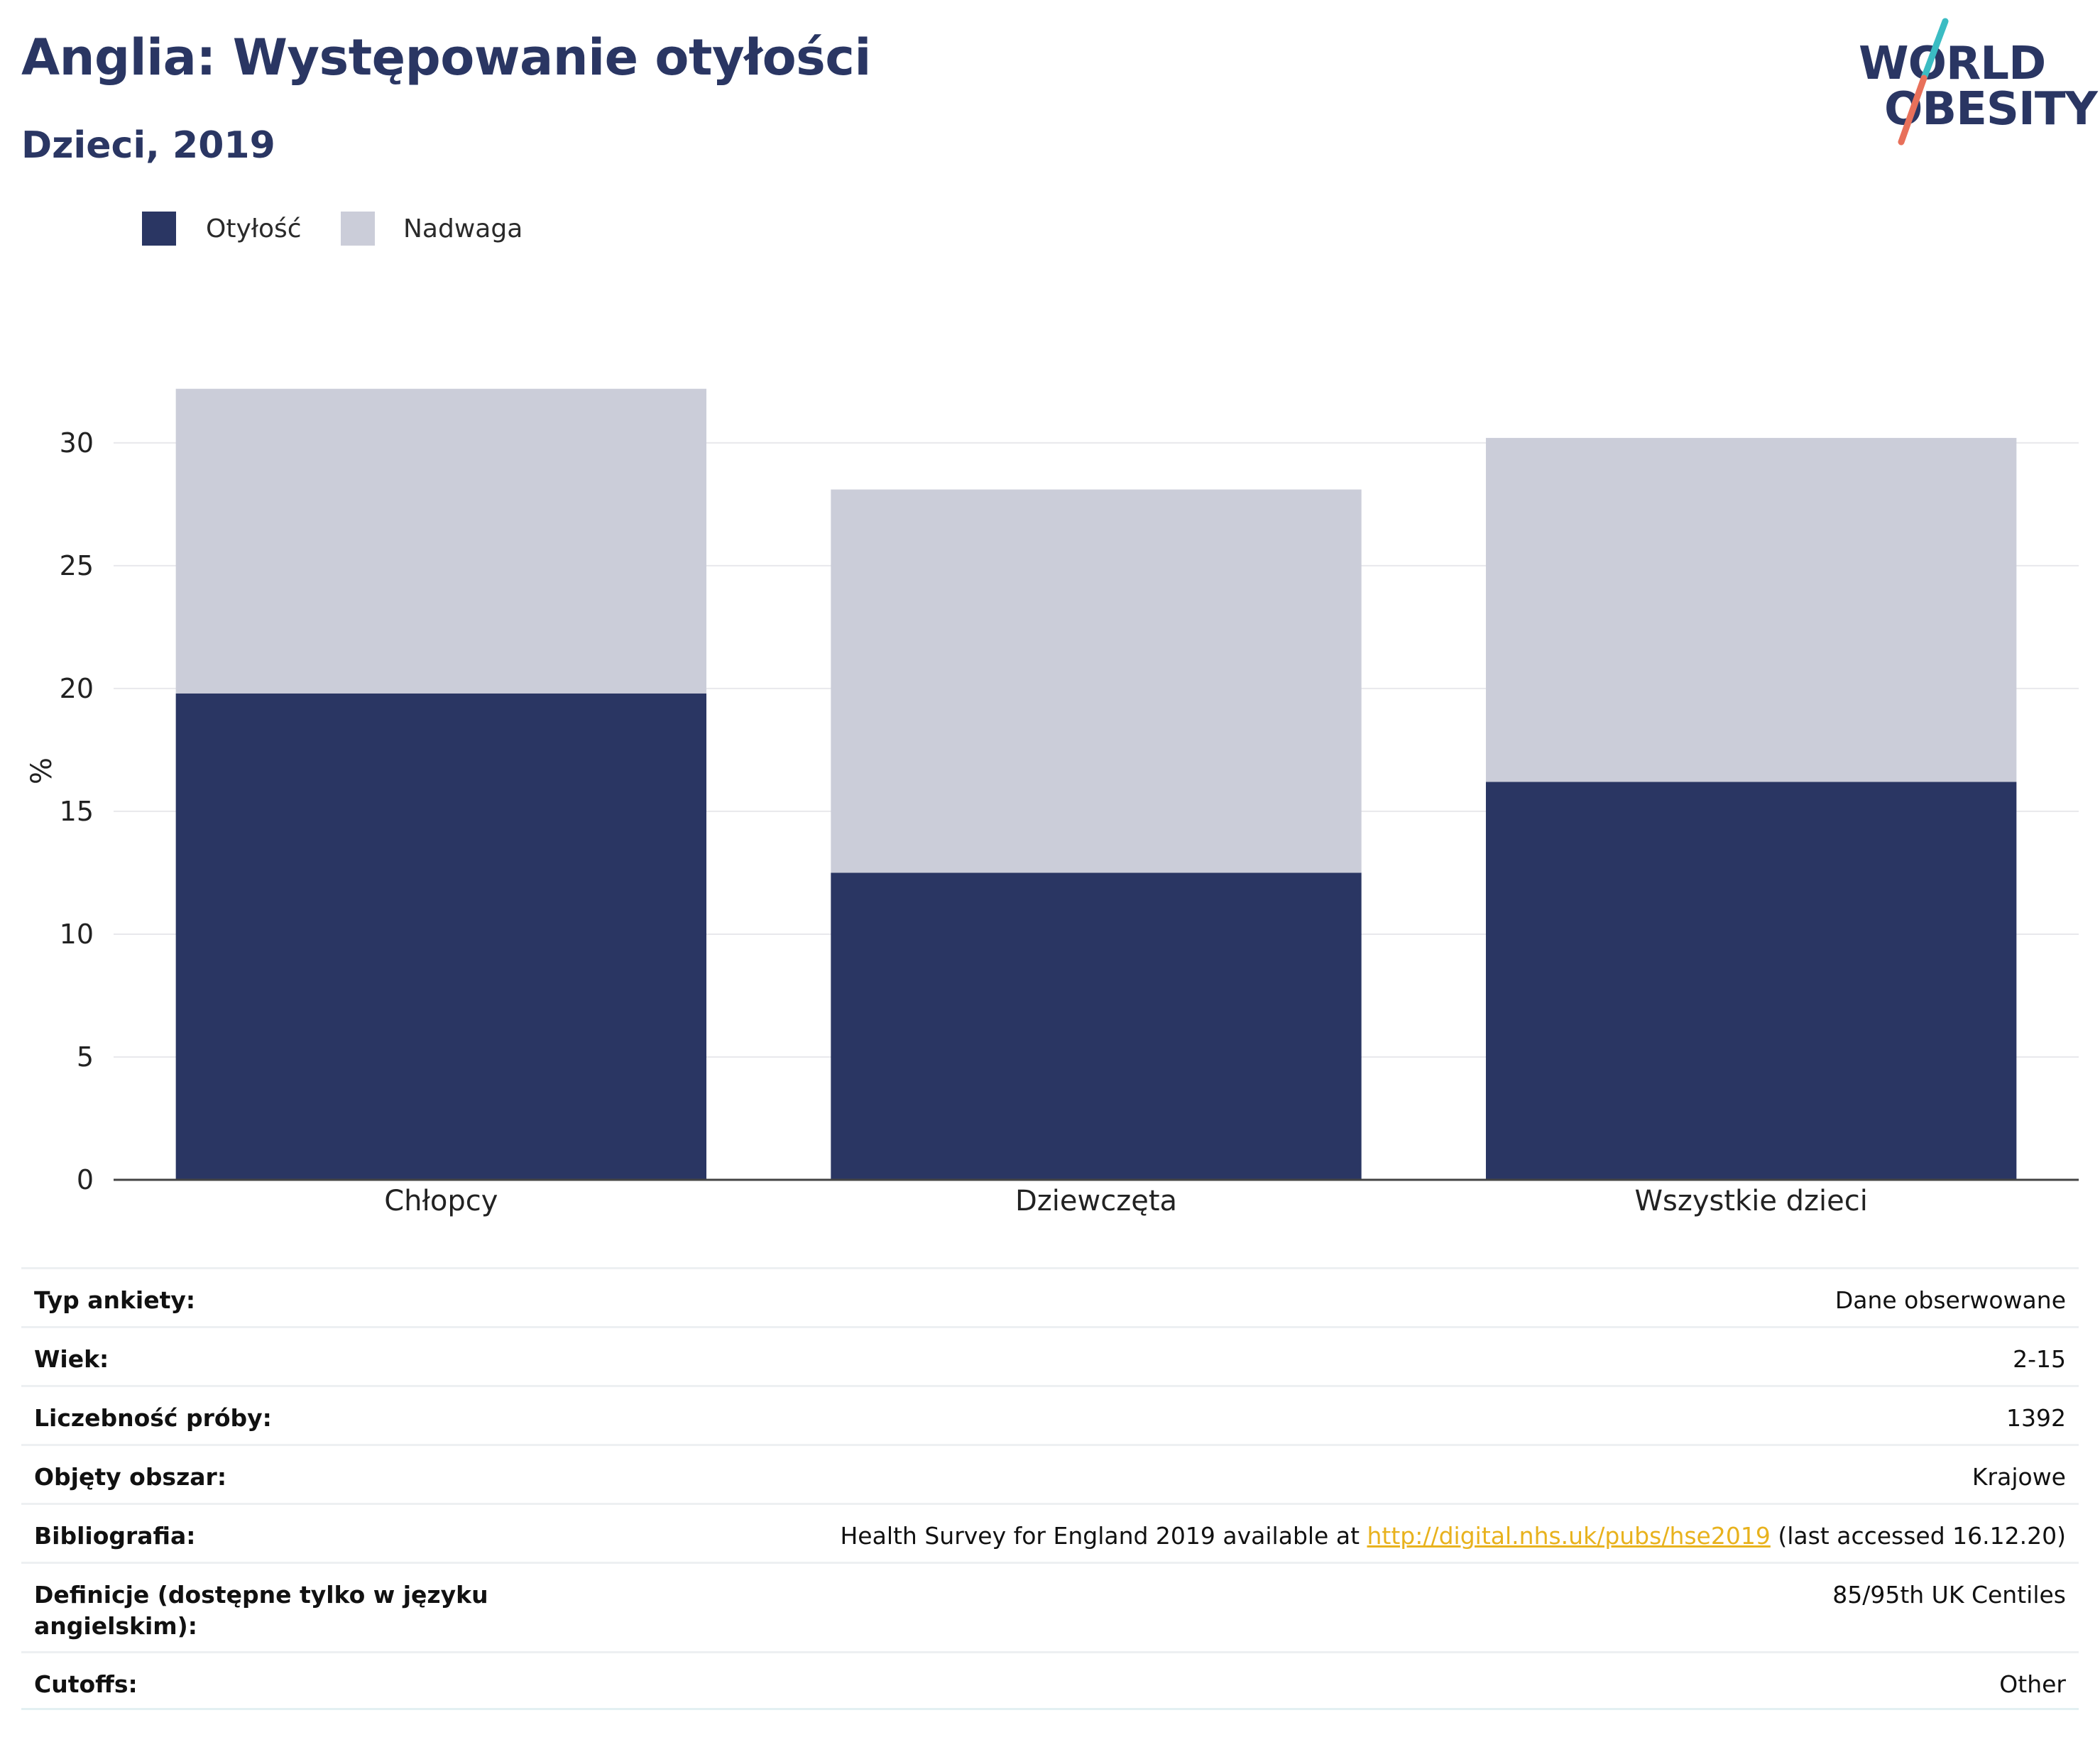 The image size is (2100, 1747). Describe the element at coordinates (77, 443) in the screenshot. I see `y-tick-label: 30` at that location.